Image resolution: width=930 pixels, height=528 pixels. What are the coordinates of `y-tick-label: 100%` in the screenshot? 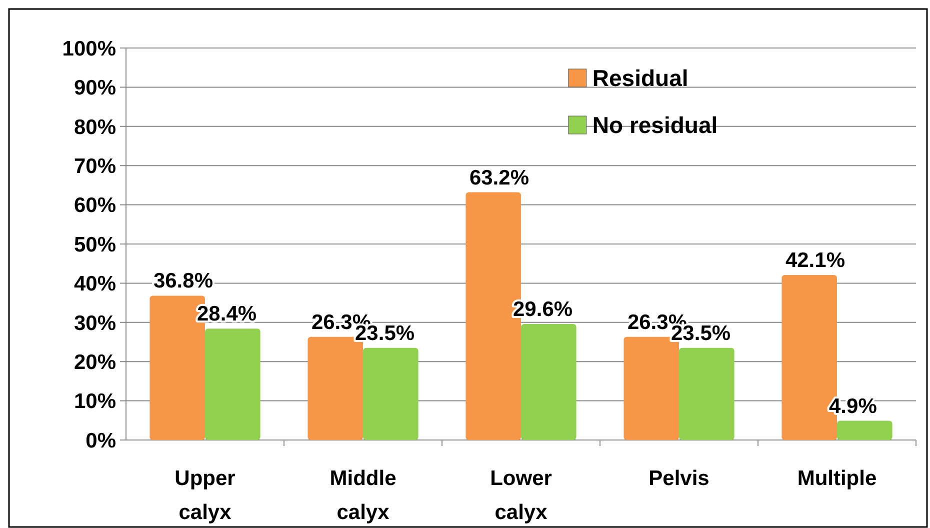 It's located at (89, 48).